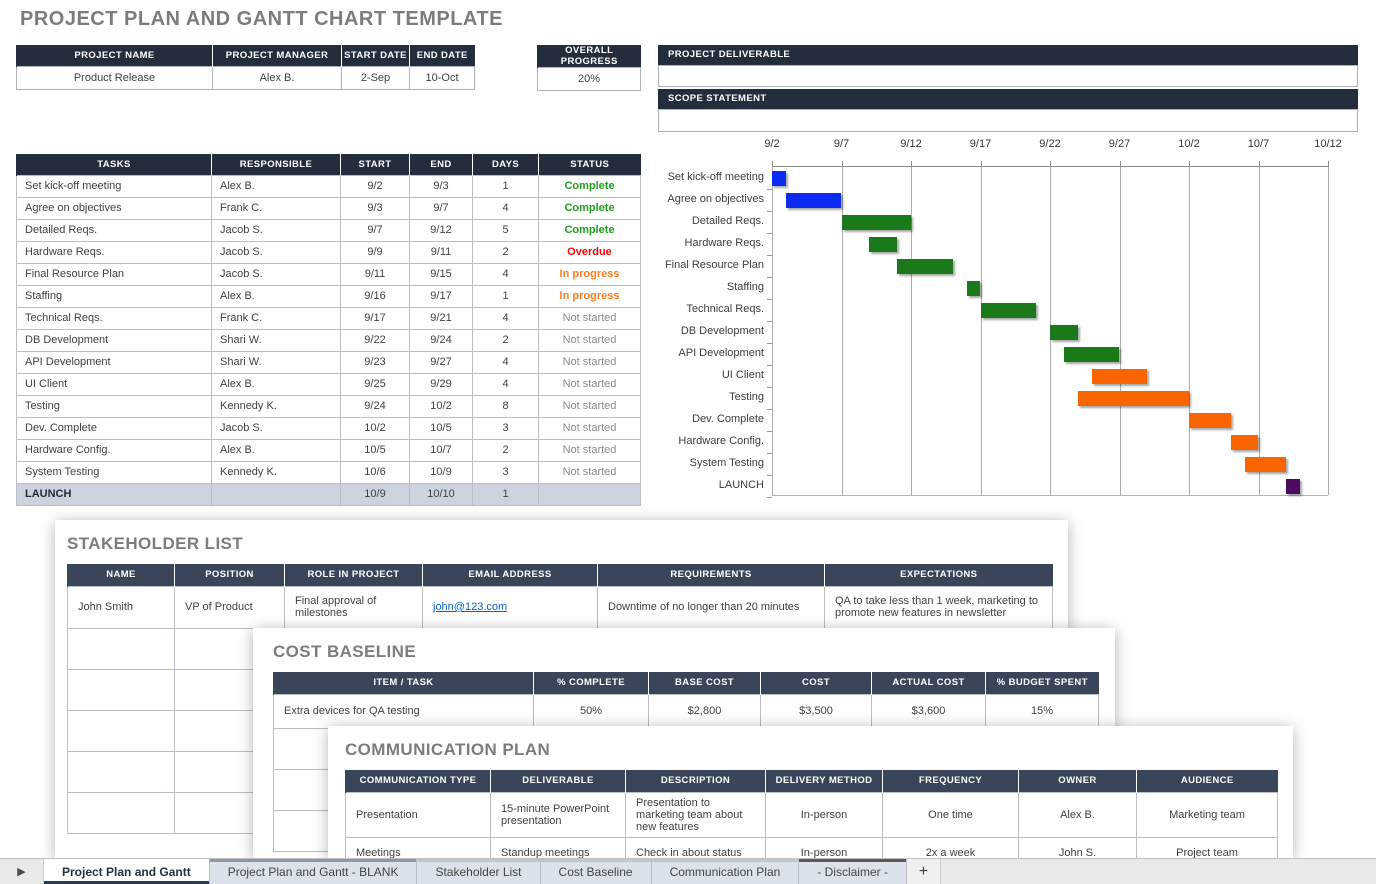 This screenshot has height=884, width=1376. I want to click on task-end-cell: 9/29, so click(441, 384).